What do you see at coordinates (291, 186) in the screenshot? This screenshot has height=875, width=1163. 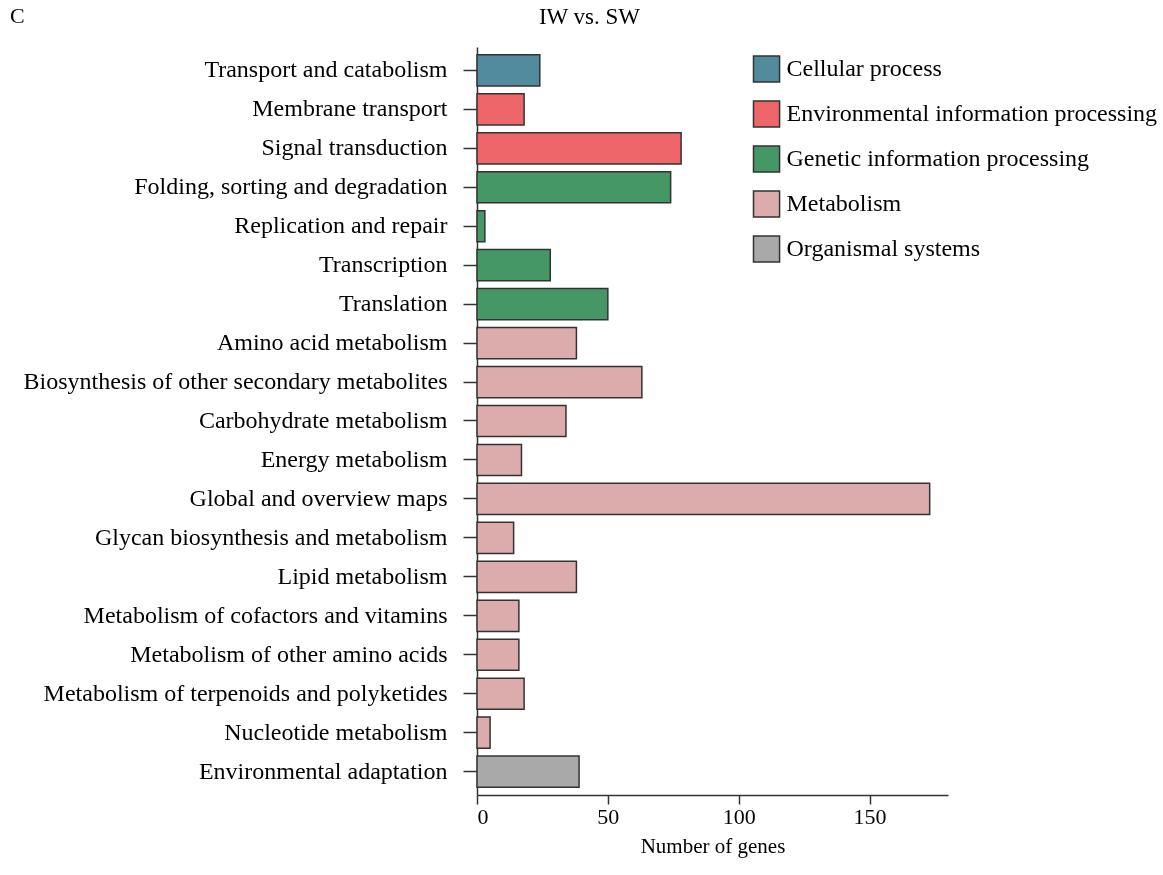 I see `y-tick-label: Folding, sorting and degradation` at bounding box center [291, 186].